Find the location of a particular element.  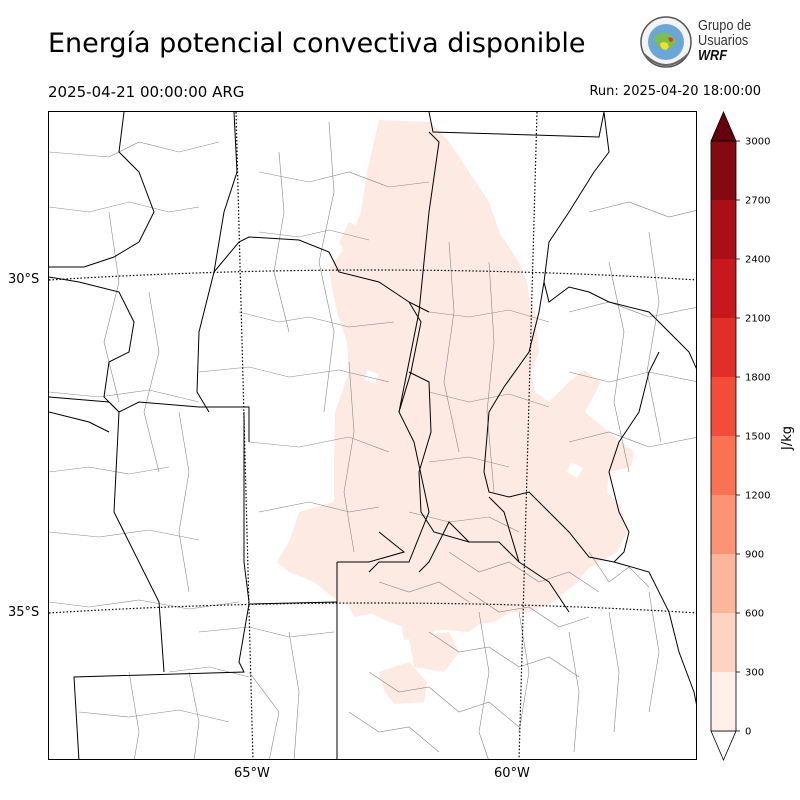

wrf-logo: Grupo de Usuarios WRF is located at coordinates (703, 44).